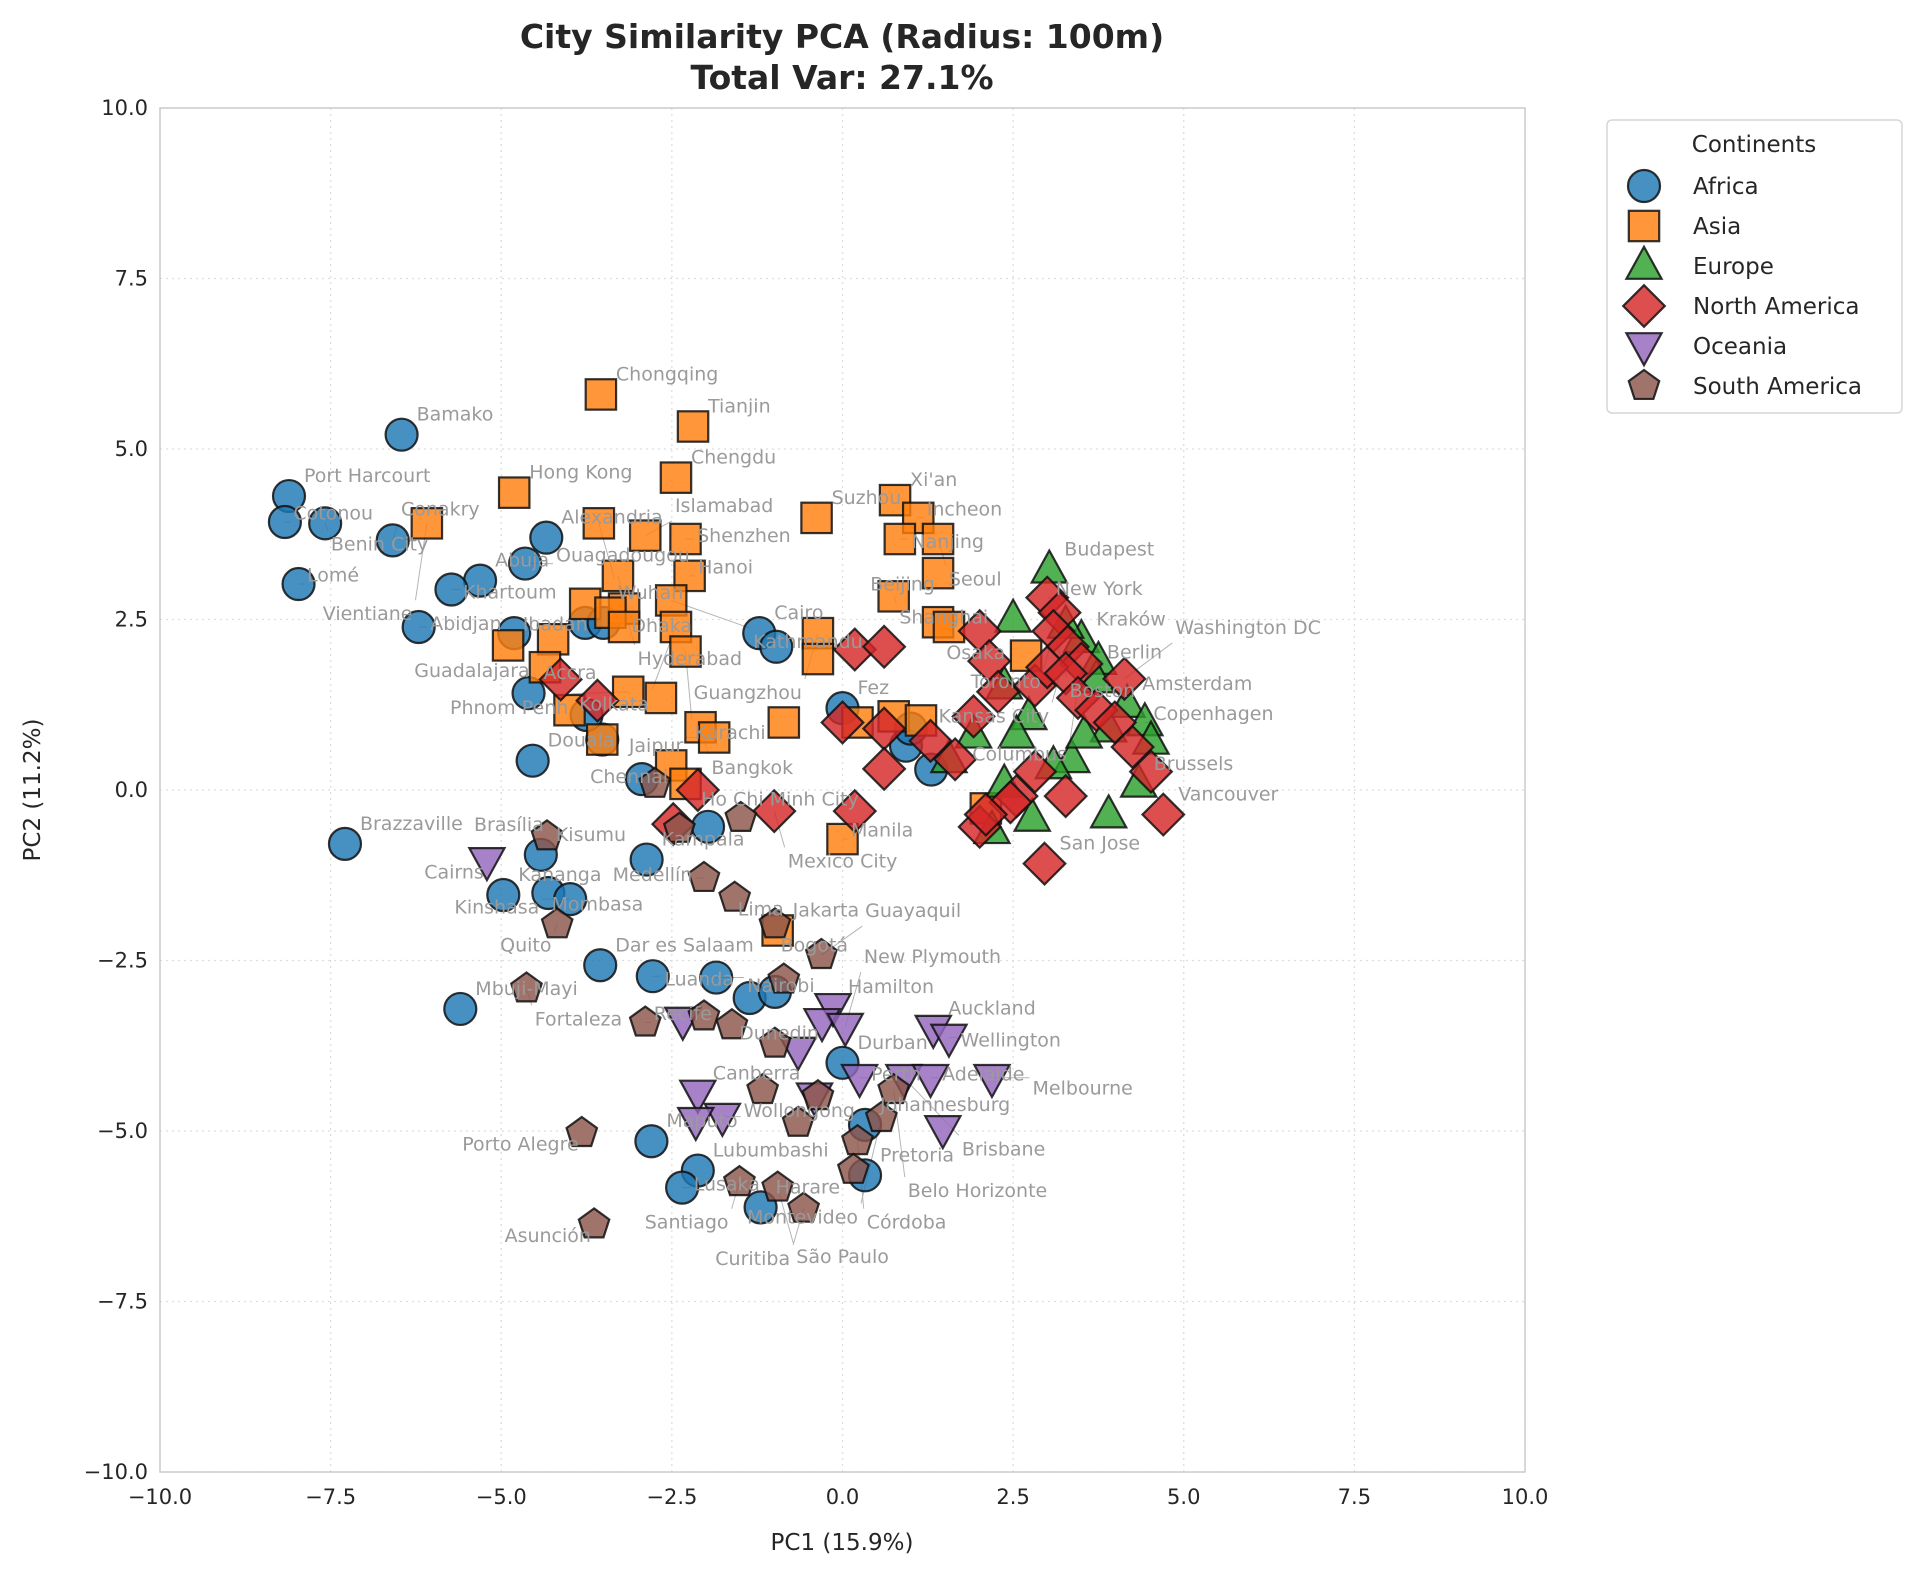 This screenshot has width=1920, height=1577. I want to click on city-label: Dunedin, so click(779, 1033).